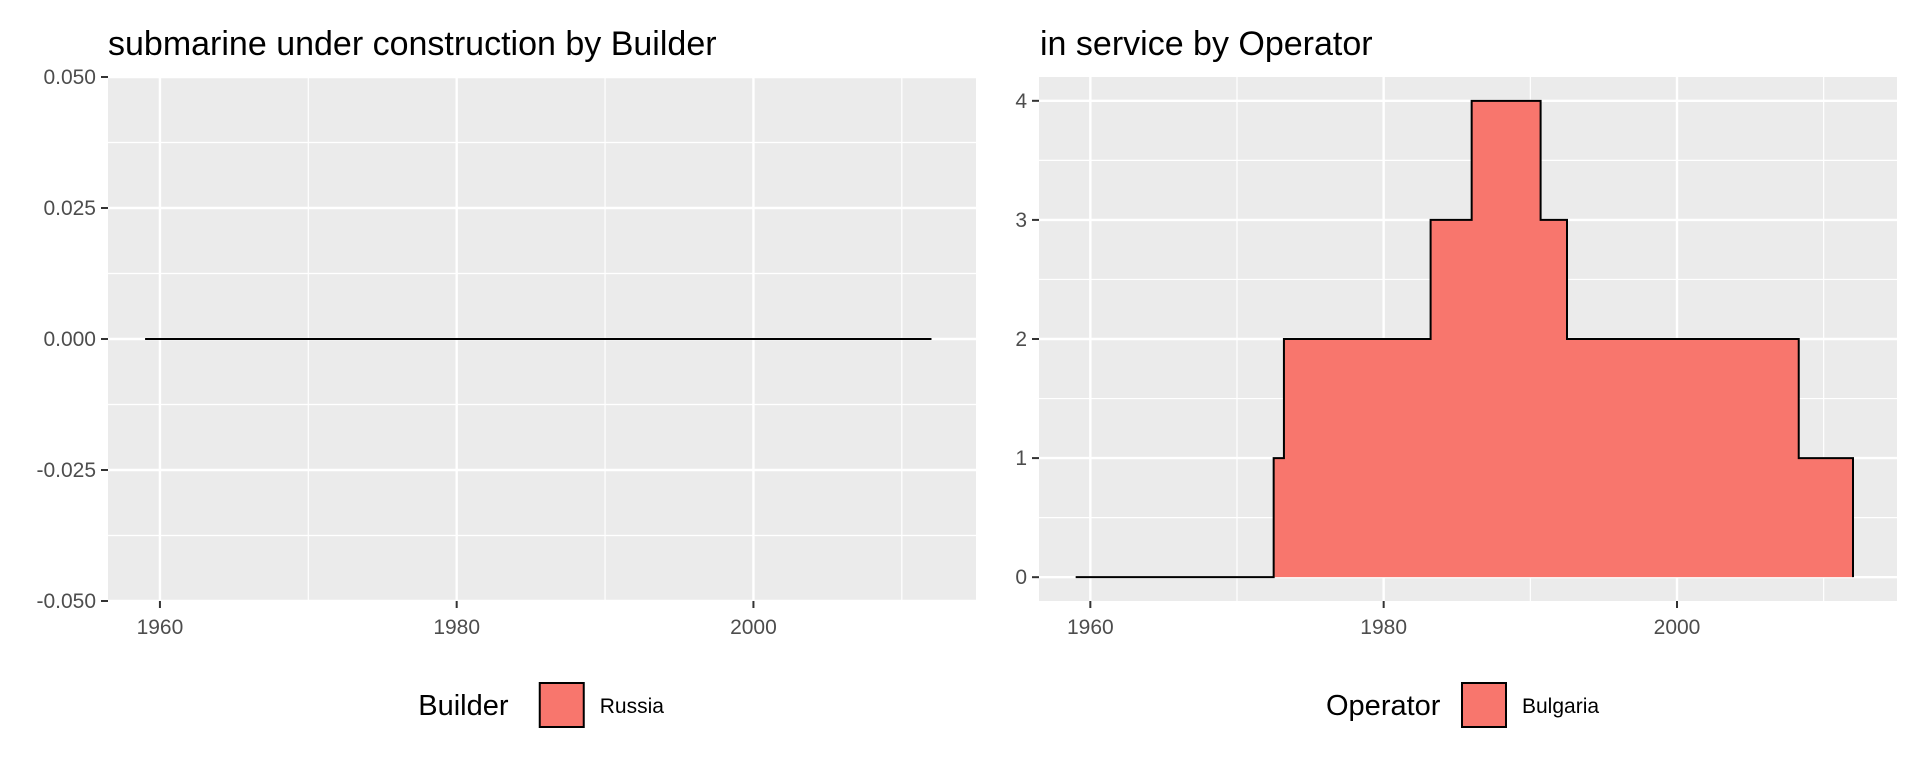  Describe the element at coordinates (69, 77) in the screenshot. I see `y-tick-label: 0.050` at that location.